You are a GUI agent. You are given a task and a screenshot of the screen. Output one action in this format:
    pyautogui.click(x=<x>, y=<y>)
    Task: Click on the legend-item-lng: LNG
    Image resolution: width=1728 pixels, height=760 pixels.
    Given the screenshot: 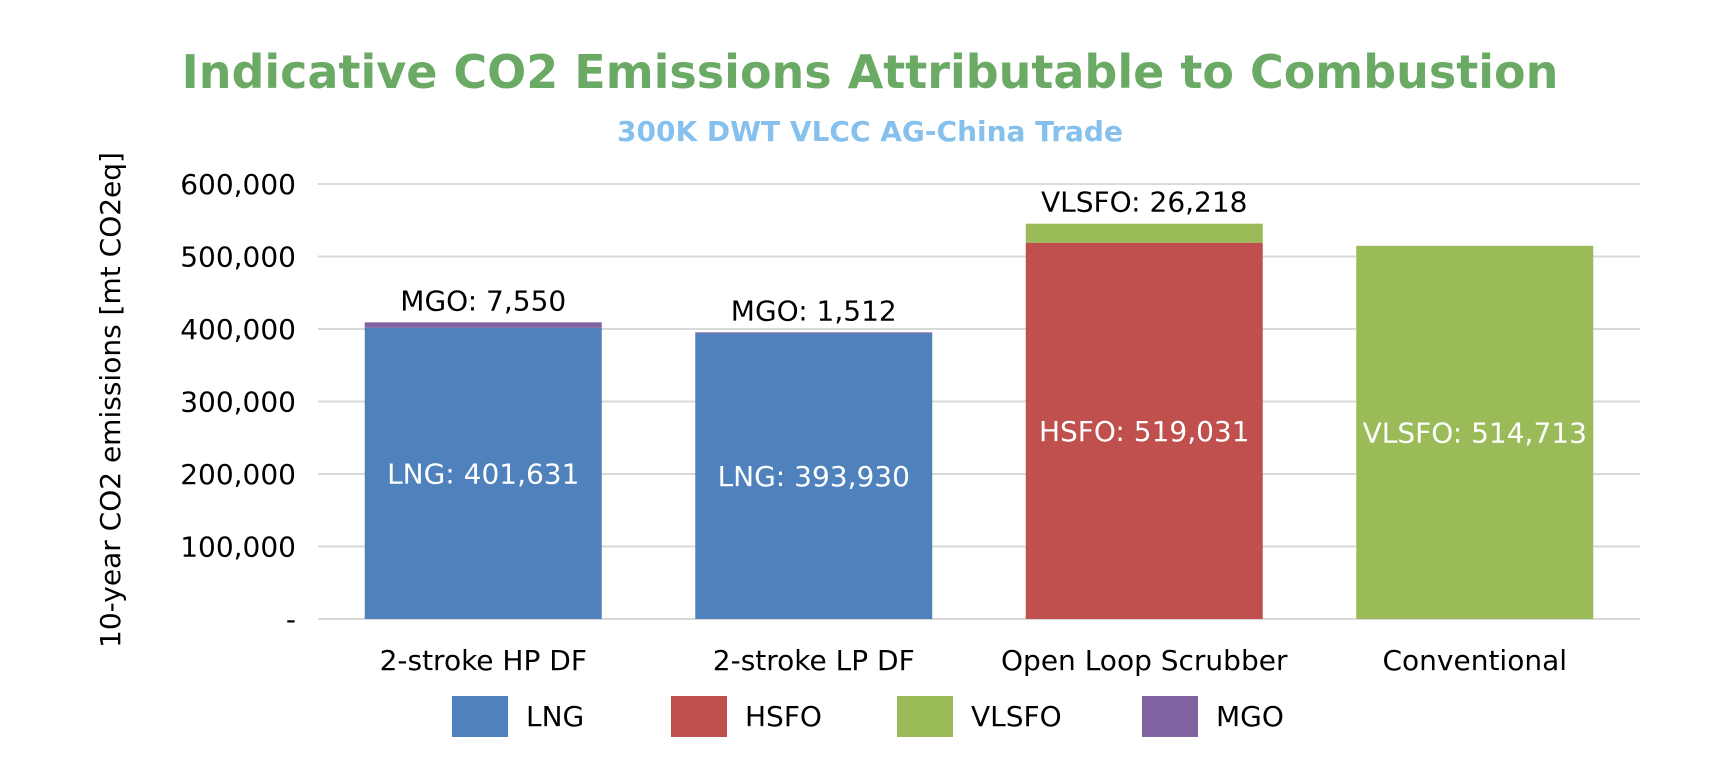 What is the action you would take?
    pyautogui.click(x=518, y=716)
    